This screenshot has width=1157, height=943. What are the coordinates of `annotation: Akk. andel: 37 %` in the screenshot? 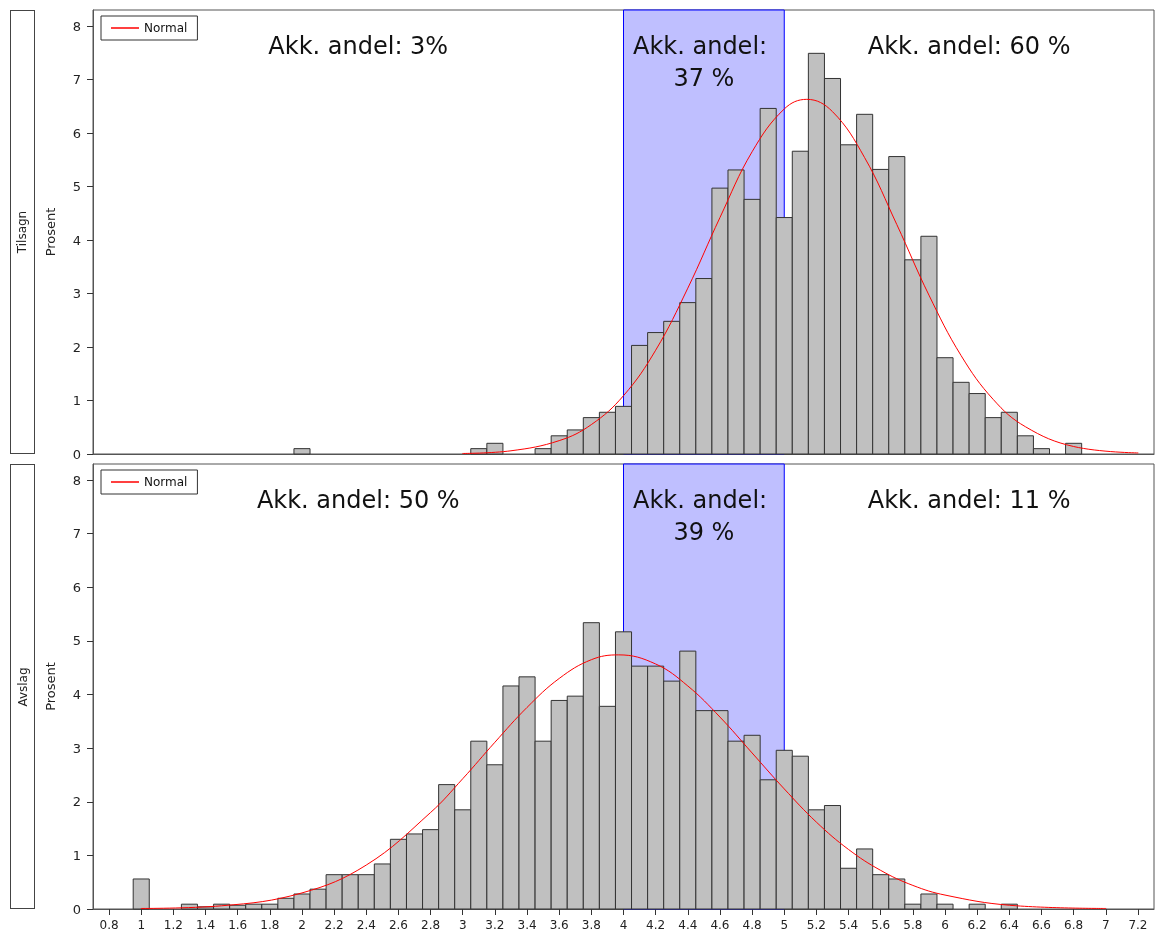 It's located at (703, 62).